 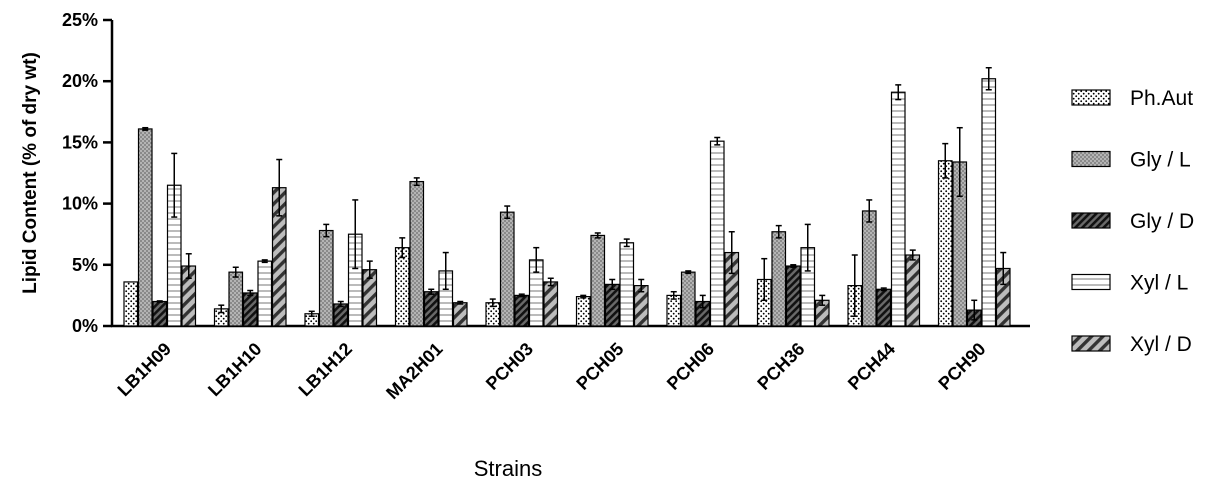 I want to click on y-tick-label: 20%, so click(x=80, y=81).